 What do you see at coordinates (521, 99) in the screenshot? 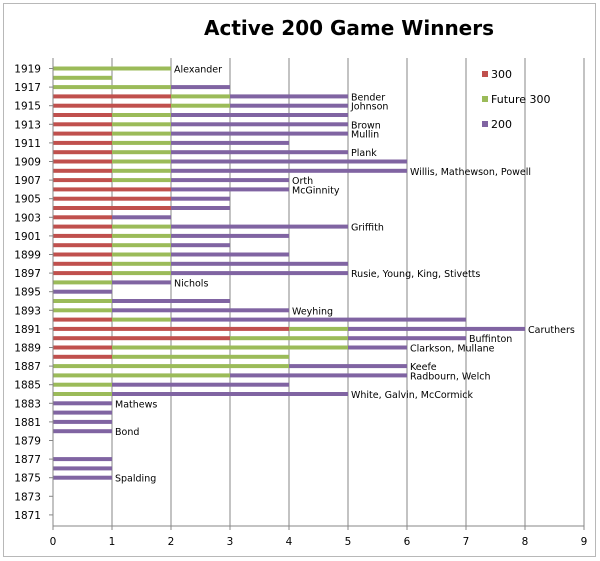
I see `legend-label-1: Future 300` at bounding box center [521, 99].